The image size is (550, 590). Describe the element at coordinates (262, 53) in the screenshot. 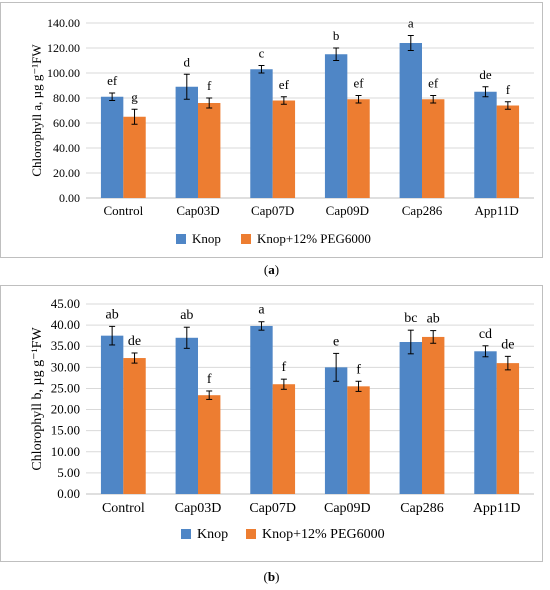

I see `significance-letter: c` at that location.